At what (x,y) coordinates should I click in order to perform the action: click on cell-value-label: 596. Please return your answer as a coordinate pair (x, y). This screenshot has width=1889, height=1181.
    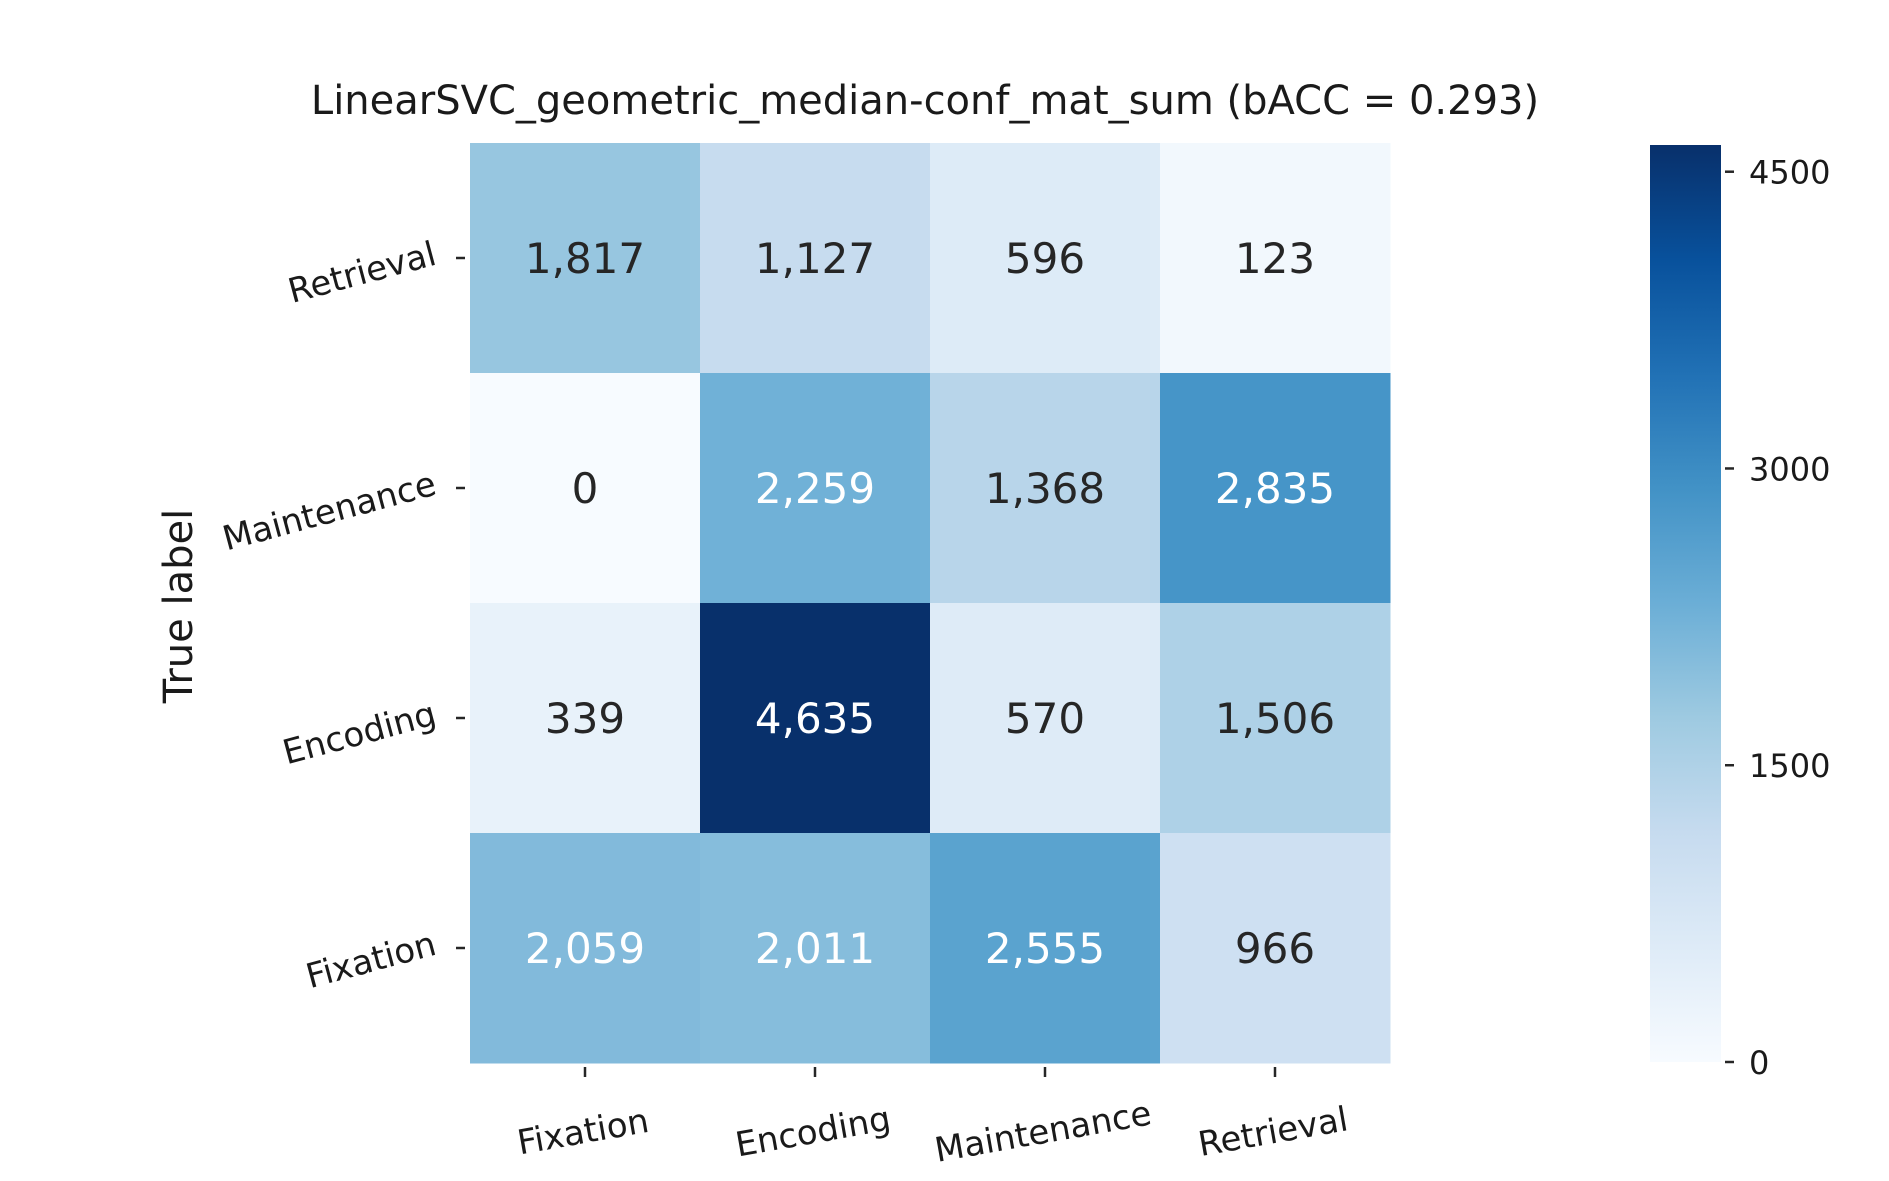
    Looking at the image, I should click on (1045, 258).